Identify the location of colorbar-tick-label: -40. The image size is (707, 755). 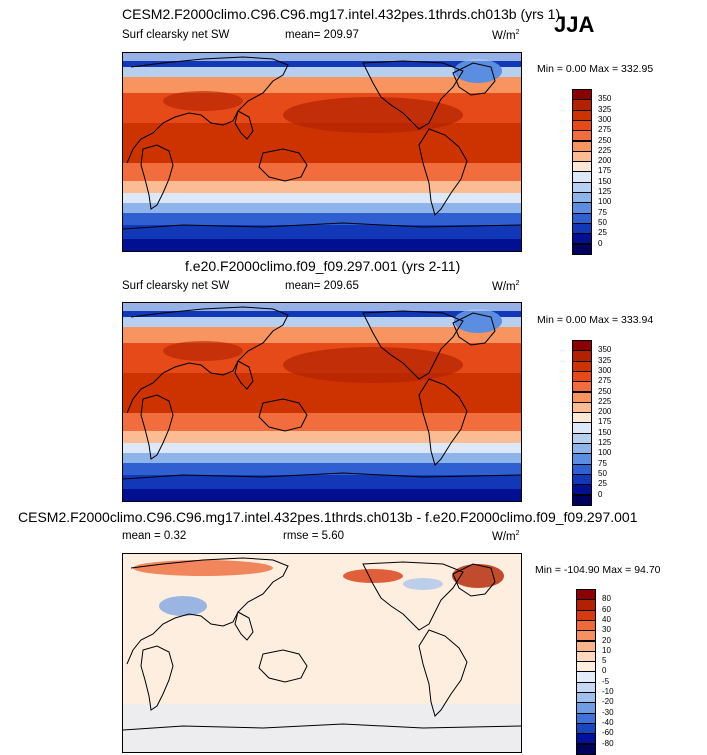
(608, 722).